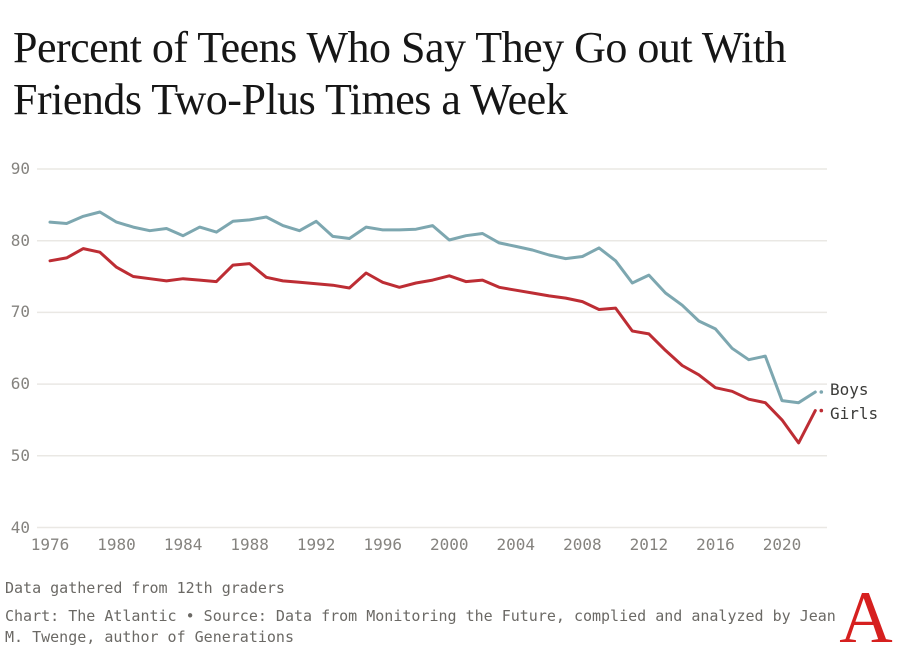 Image resolution: width=900 pixels, height=650 pixels. I want to click on x-tick-label: 2004, so click(516, 544).